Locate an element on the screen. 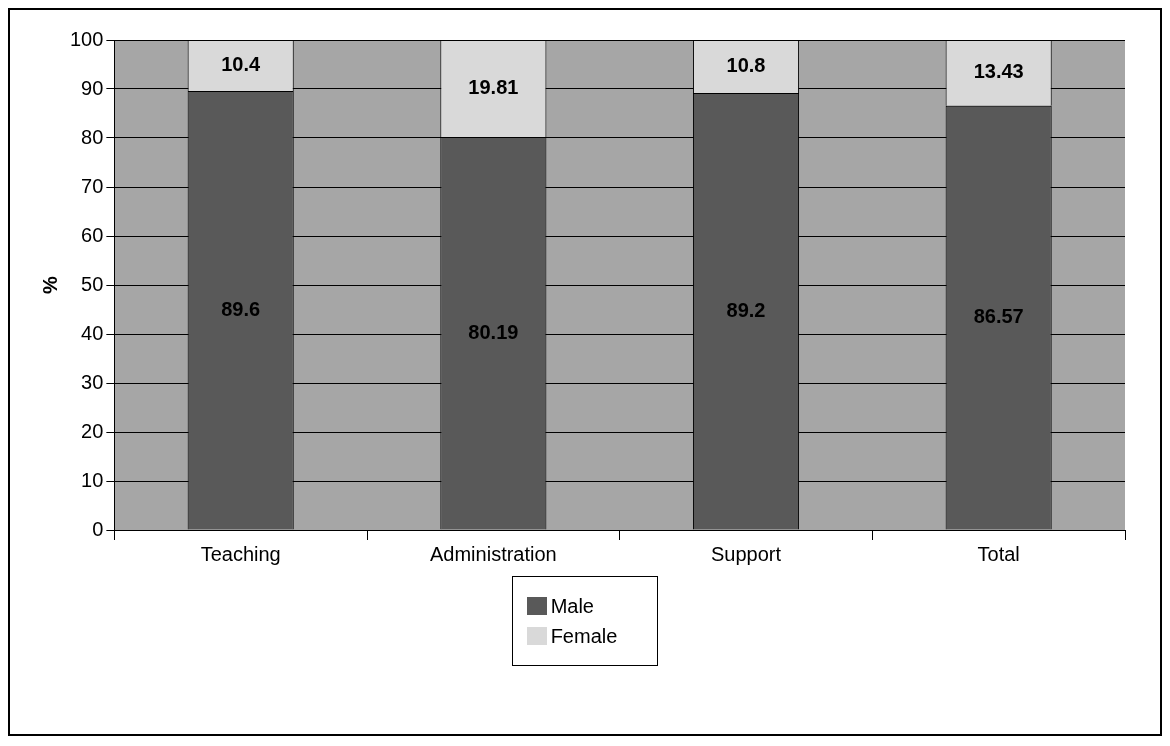 This screenshot has height=746, width=1170. y-tick-label: 70 is located at coordinates (92, 185).